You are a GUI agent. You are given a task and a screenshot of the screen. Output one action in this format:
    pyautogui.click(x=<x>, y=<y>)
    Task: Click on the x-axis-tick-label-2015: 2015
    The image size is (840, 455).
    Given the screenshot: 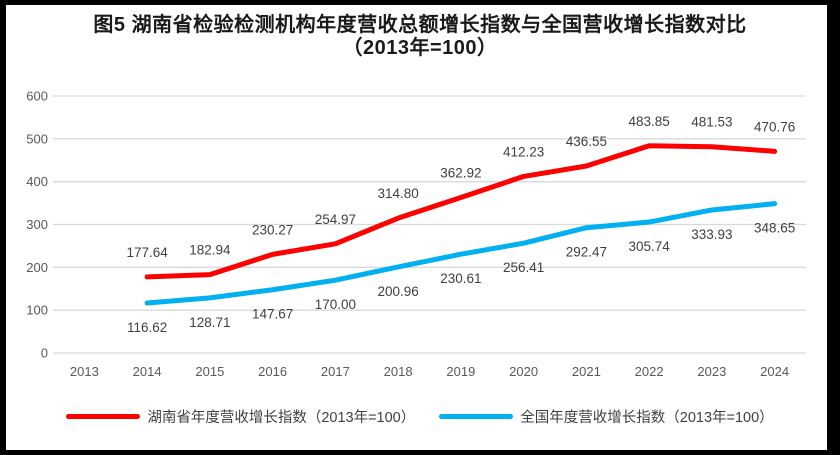 What is the action you would take?
    pyautogui.click(x=209, y=371)
    